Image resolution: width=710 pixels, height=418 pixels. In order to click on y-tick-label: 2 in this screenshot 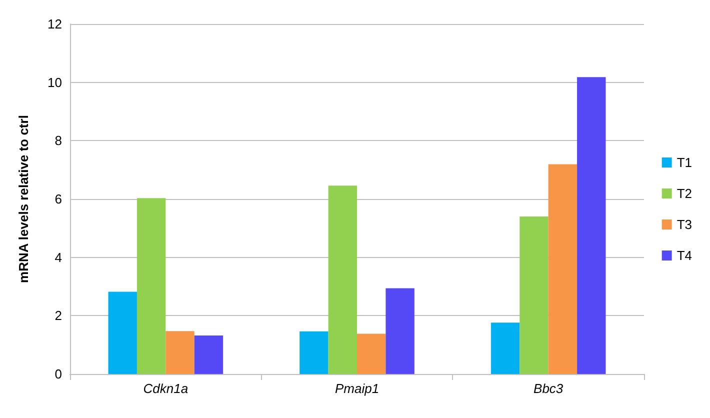, I will do `click(58, 316)`.